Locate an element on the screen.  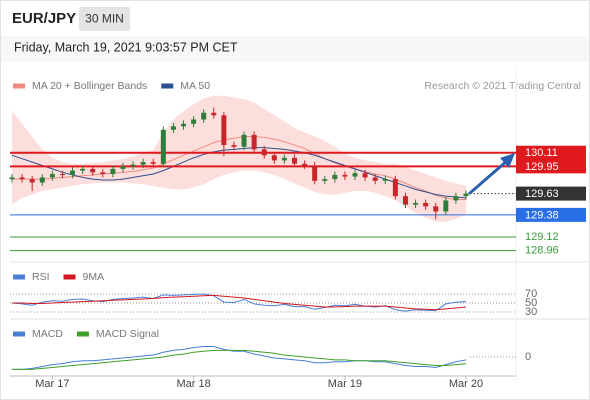
y-tick-label: 70 is located at coordinates (531, 294).